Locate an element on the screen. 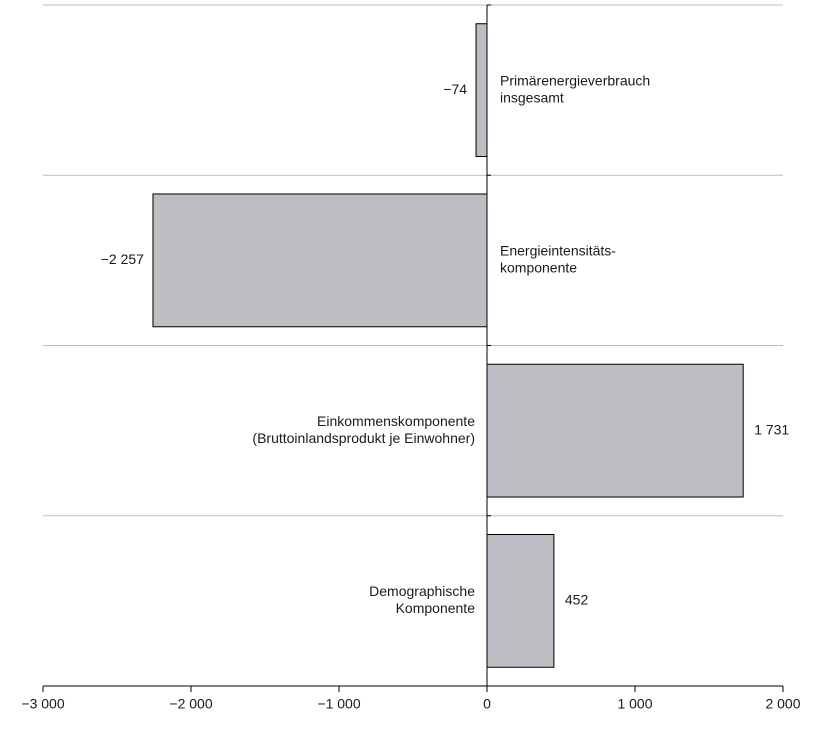 The width and height of the screenshot is (820, 729). category-label: (Bruttoinlandsprodukt je Einwohner) is located at coordinates (363, 438).